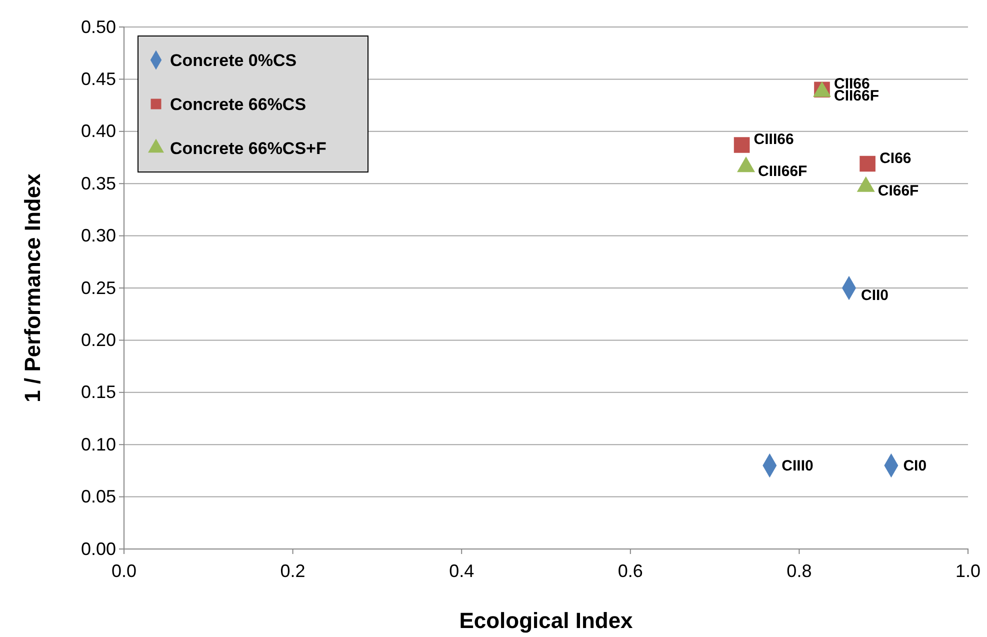 This screenshot has height=637, width=987. Describe the element at coordinates (98, 183) in the screenshot. I see `y-tick-label: 0.35` at that location.